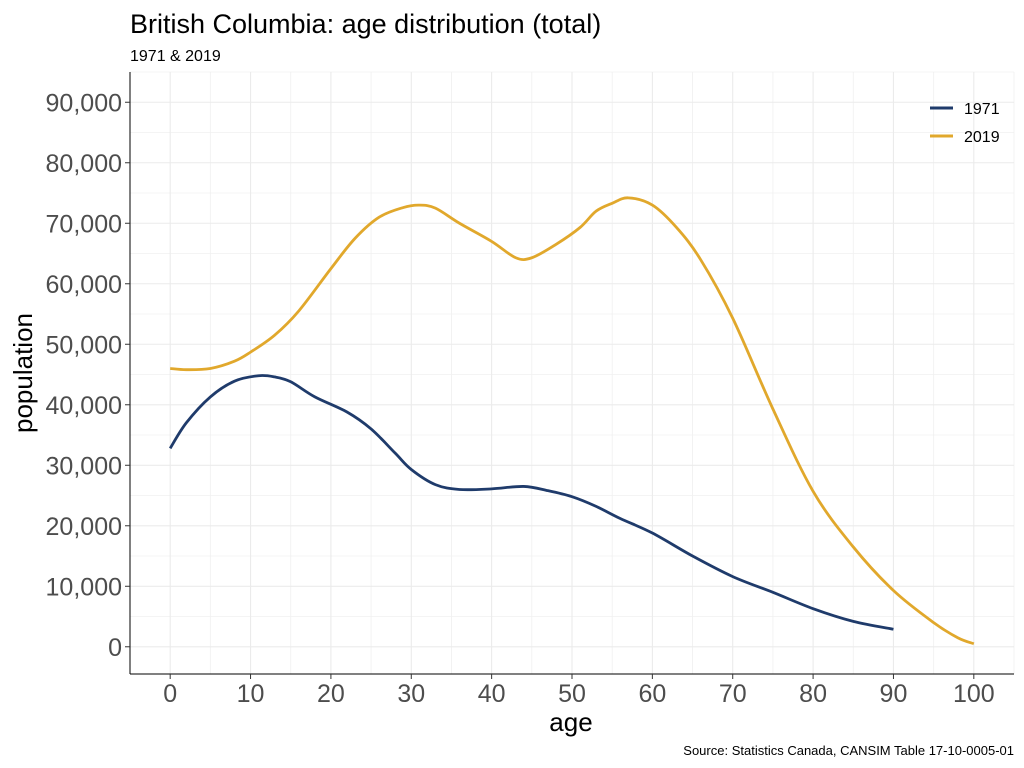  What do you see at coordinates (84, 587) in the screenshot?
I see `y-tick-label: 10,000` at bounding box center [84, 587].